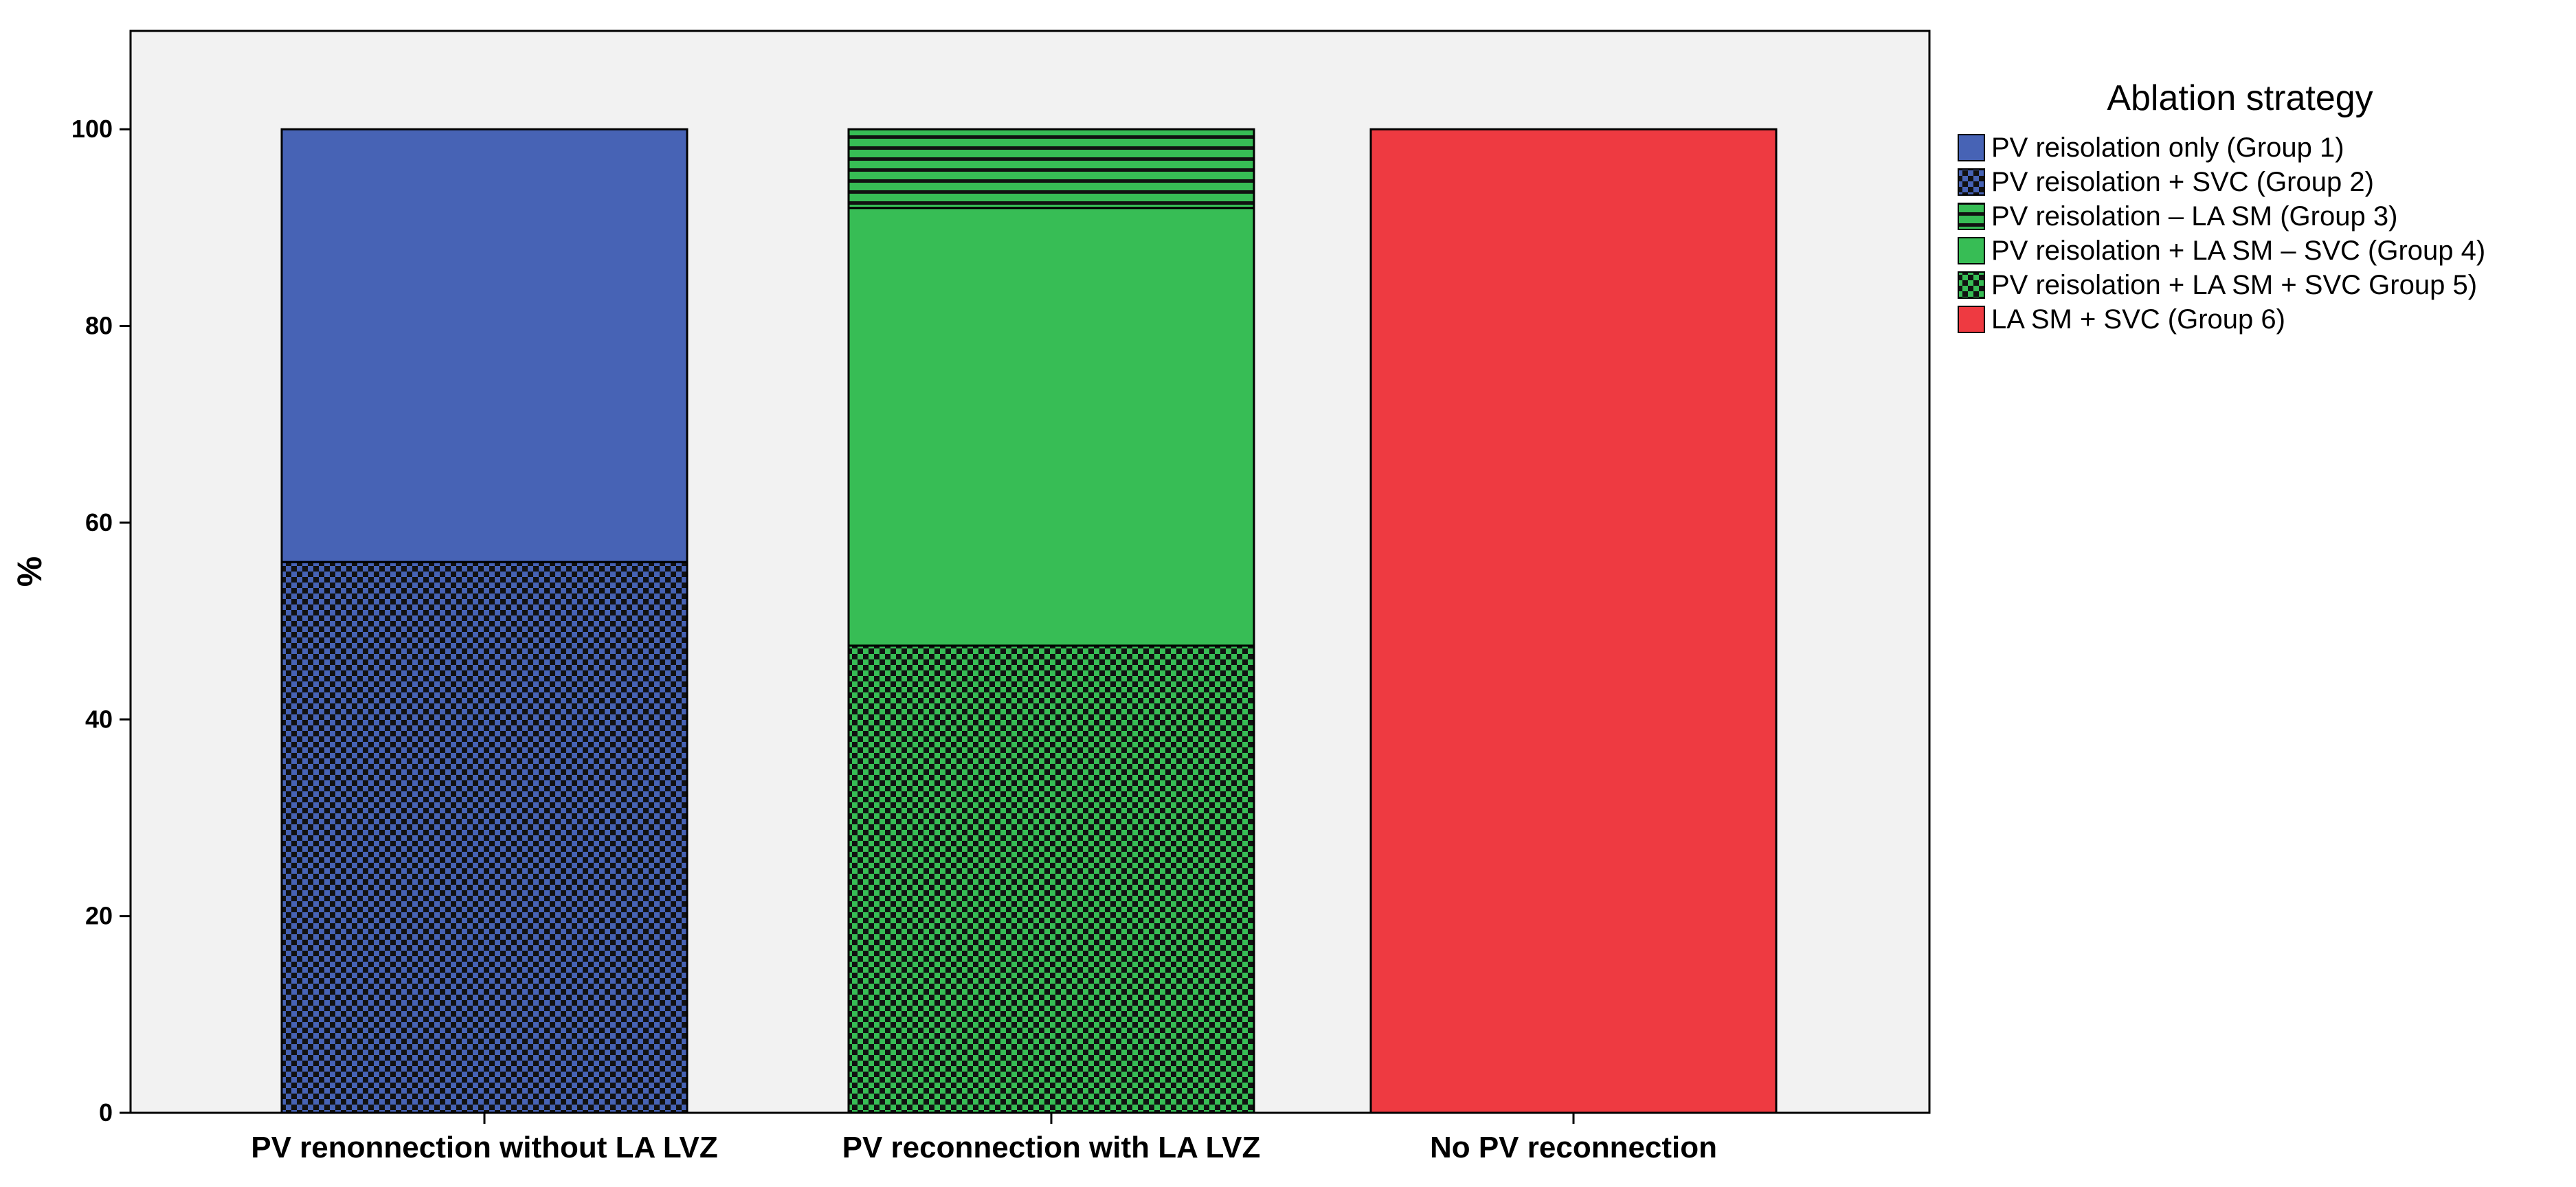 The width and height of the screenshot is (2576, 1187). Describe the element at coordinates (101, 621) in the screenshot. I see `y-axis: 0 20 40 60 80 100` at that location.